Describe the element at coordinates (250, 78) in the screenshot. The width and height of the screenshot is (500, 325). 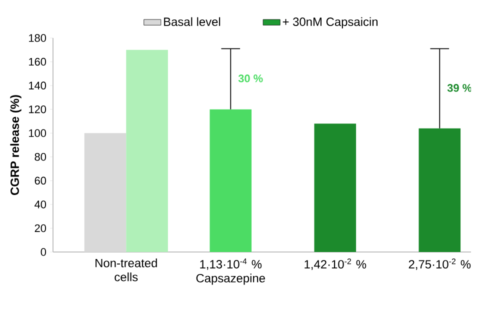
I see `annotation: 30 %` at that location.